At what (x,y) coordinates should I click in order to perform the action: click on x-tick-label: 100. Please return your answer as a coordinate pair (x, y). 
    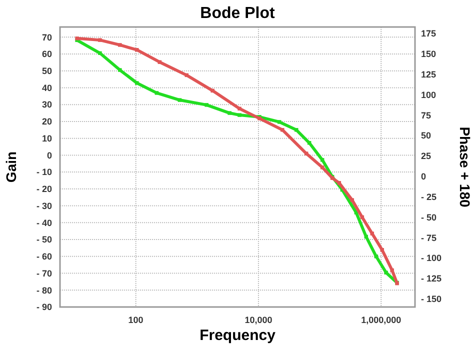
    Looking at the image, I should click on (136, 320).